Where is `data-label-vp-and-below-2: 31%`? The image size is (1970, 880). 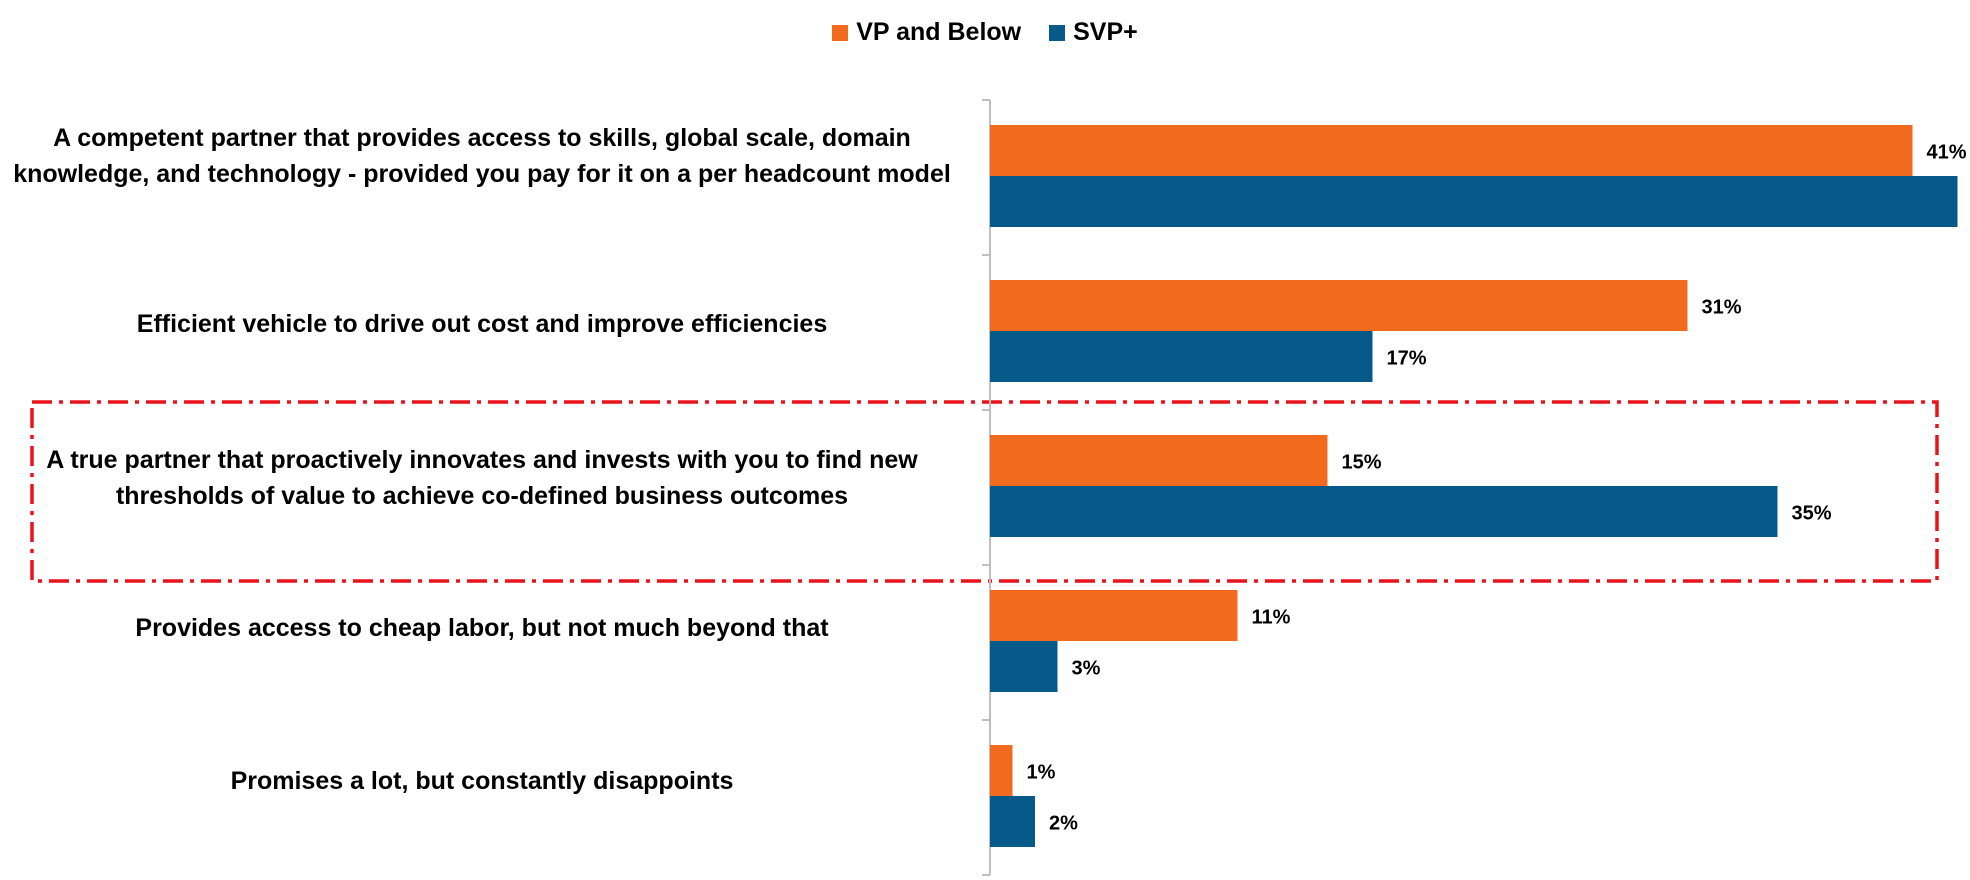
data-label-vp-and-below-2: 31% is located at coordinates (1722, 308).